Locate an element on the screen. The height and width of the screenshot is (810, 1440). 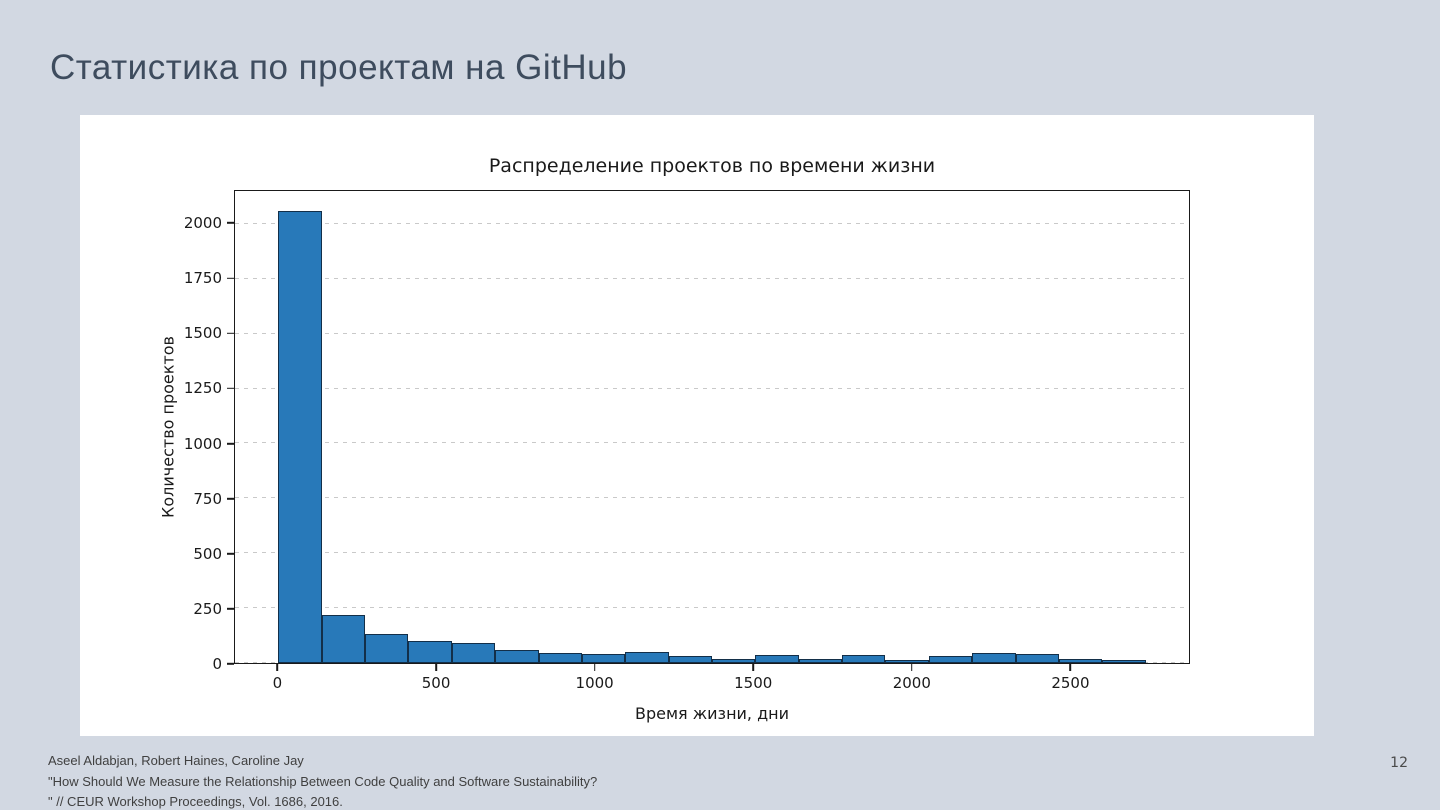
x-tick-label: 1500 is located at coordinates (753, 683).